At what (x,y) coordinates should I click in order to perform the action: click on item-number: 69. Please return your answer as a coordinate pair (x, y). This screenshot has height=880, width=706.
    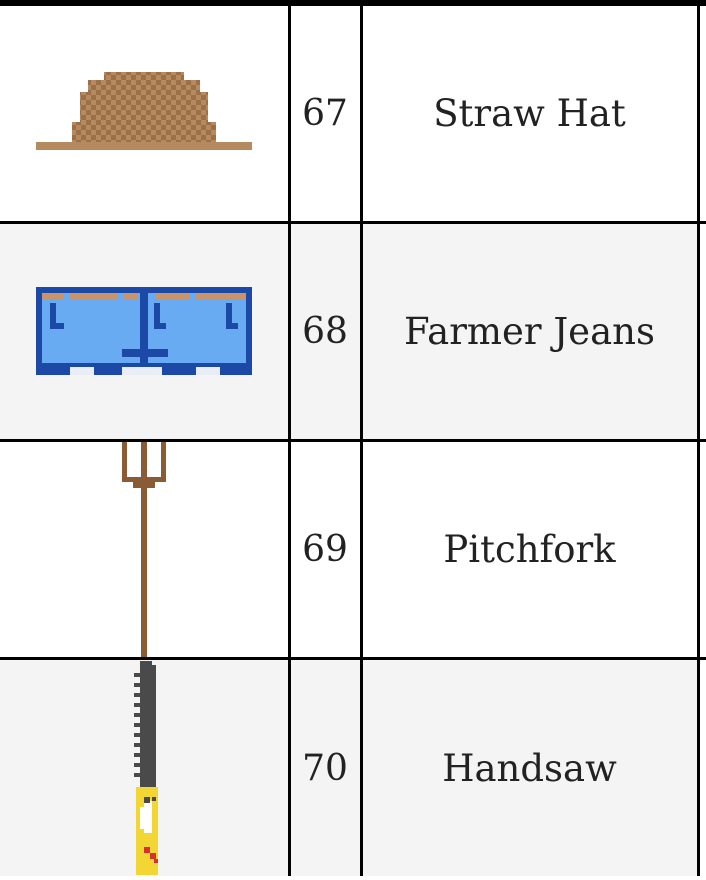
    Looking at the image, I should click on (326, 550).